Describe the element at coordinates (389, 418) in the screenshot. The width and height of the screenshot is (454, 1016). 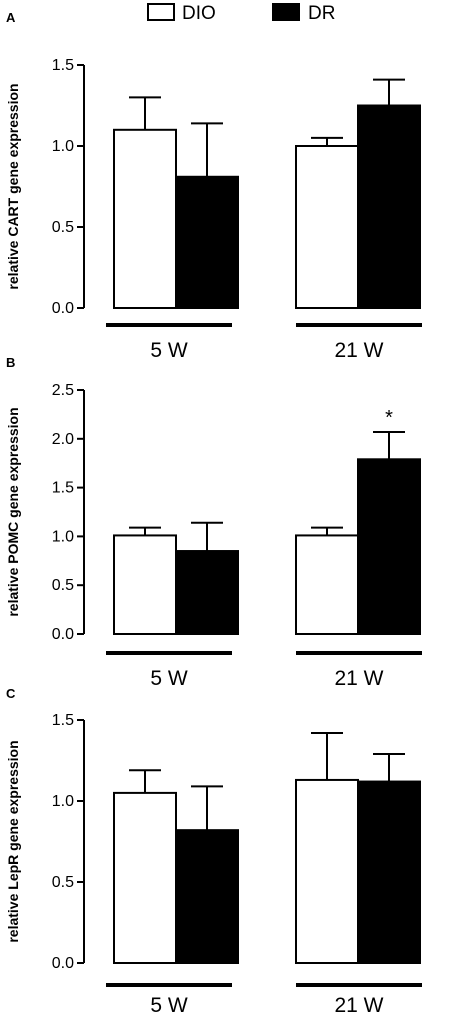
I see `significance-marker: *` at that location.